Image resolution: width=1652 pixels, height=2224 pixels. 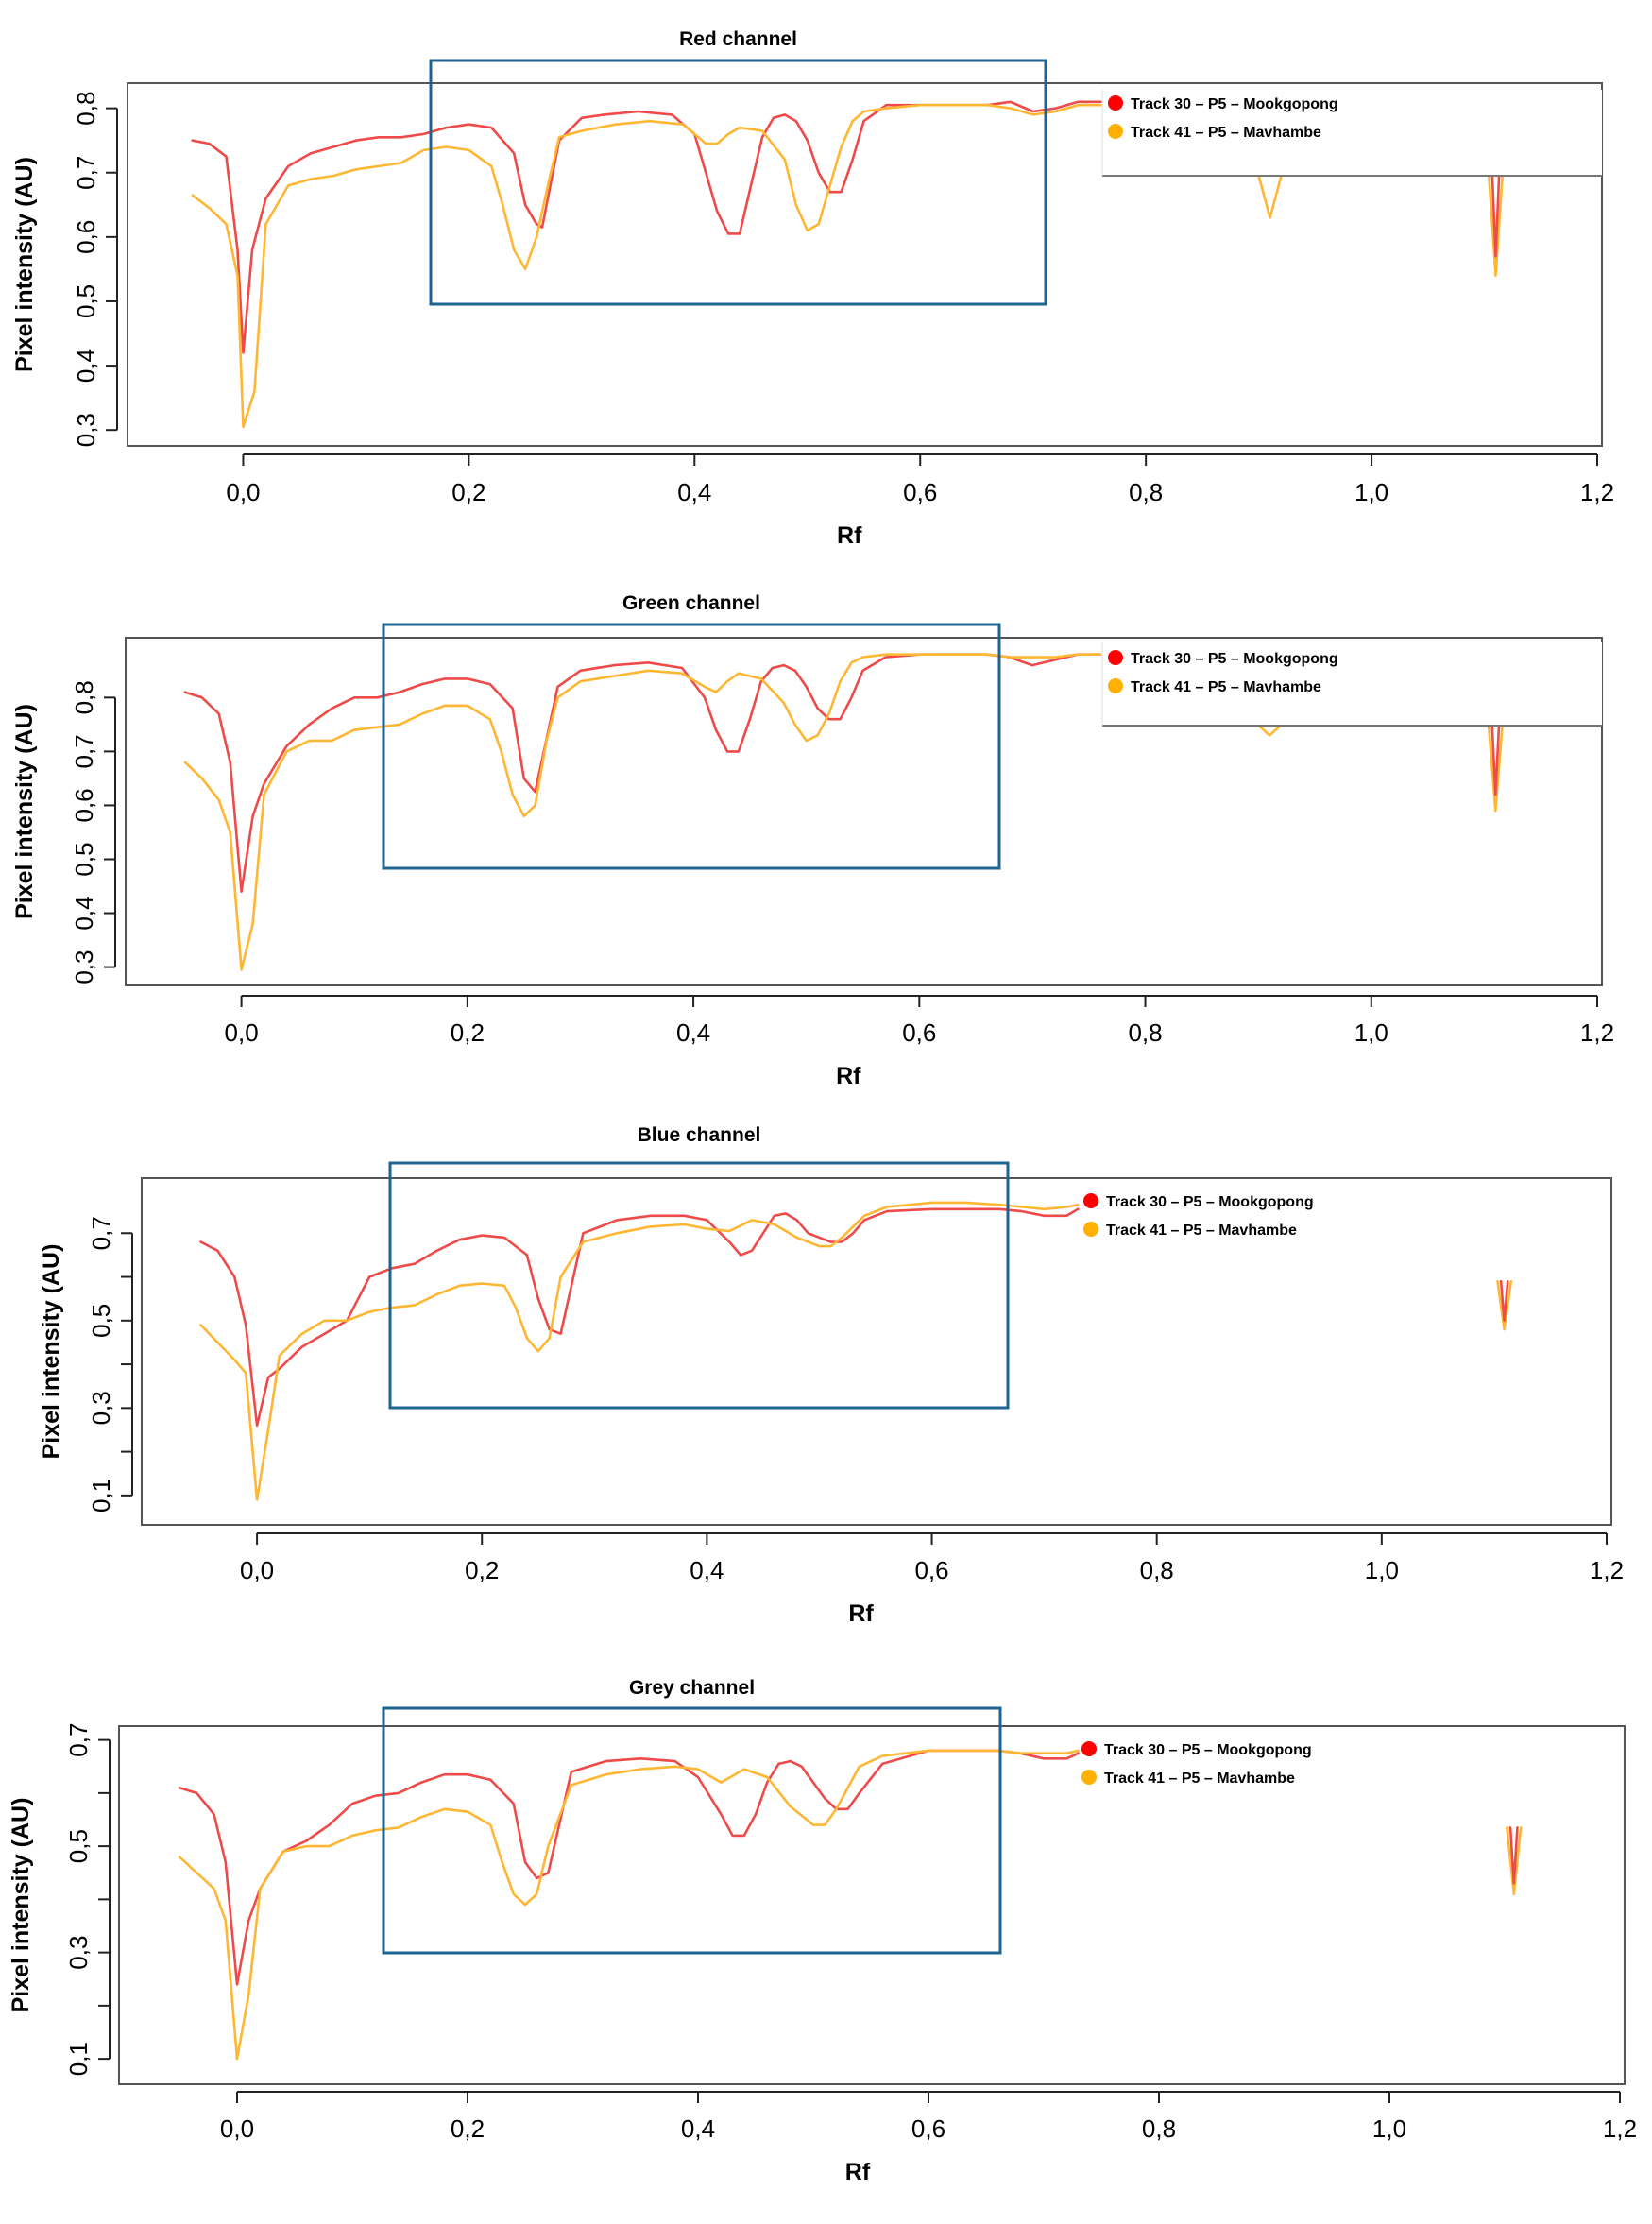 I want to click on chart-title: Grey channel, so click(x=692, y=1688).